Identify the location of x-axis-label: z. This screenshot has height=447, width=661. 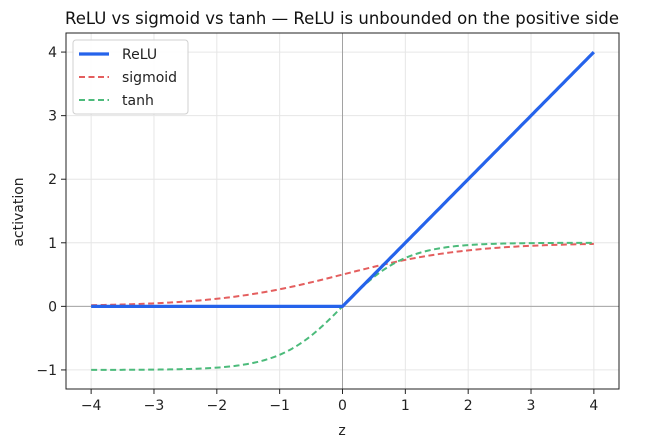
(341, 431).